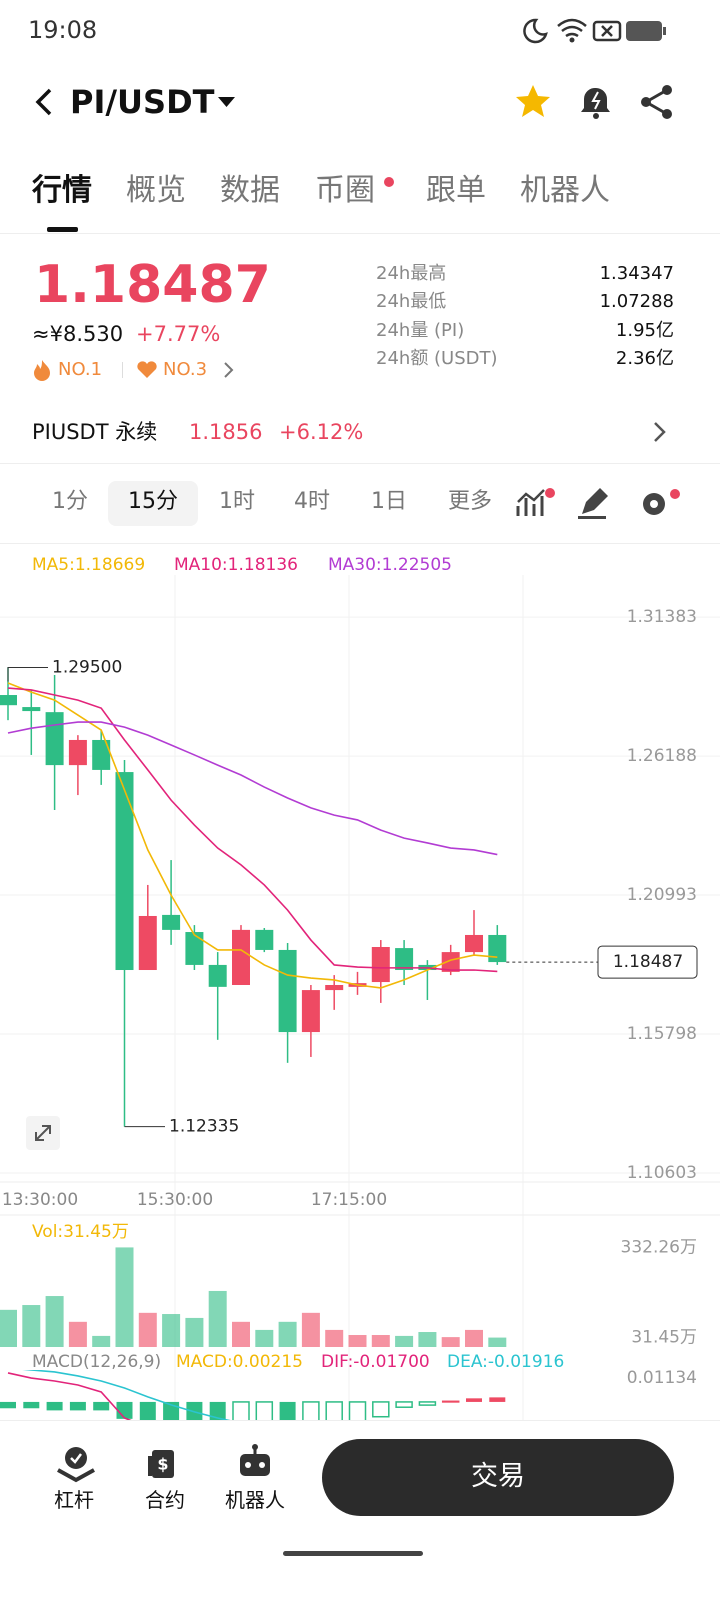 The height and width of the screenshot is (1600, 720). Describe the element at coordinates (156, 190) in the screenshot. I see `tab: 概览` at that location.